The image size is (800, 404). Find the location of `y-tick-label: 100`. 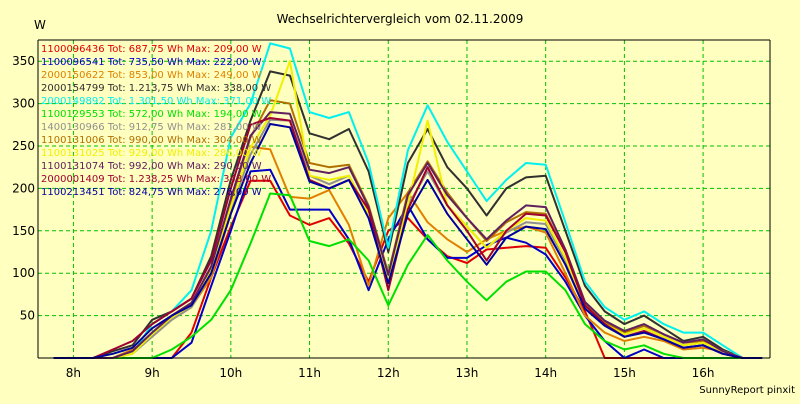

y-tick-label: 100 is located at coordinates (23, 273).